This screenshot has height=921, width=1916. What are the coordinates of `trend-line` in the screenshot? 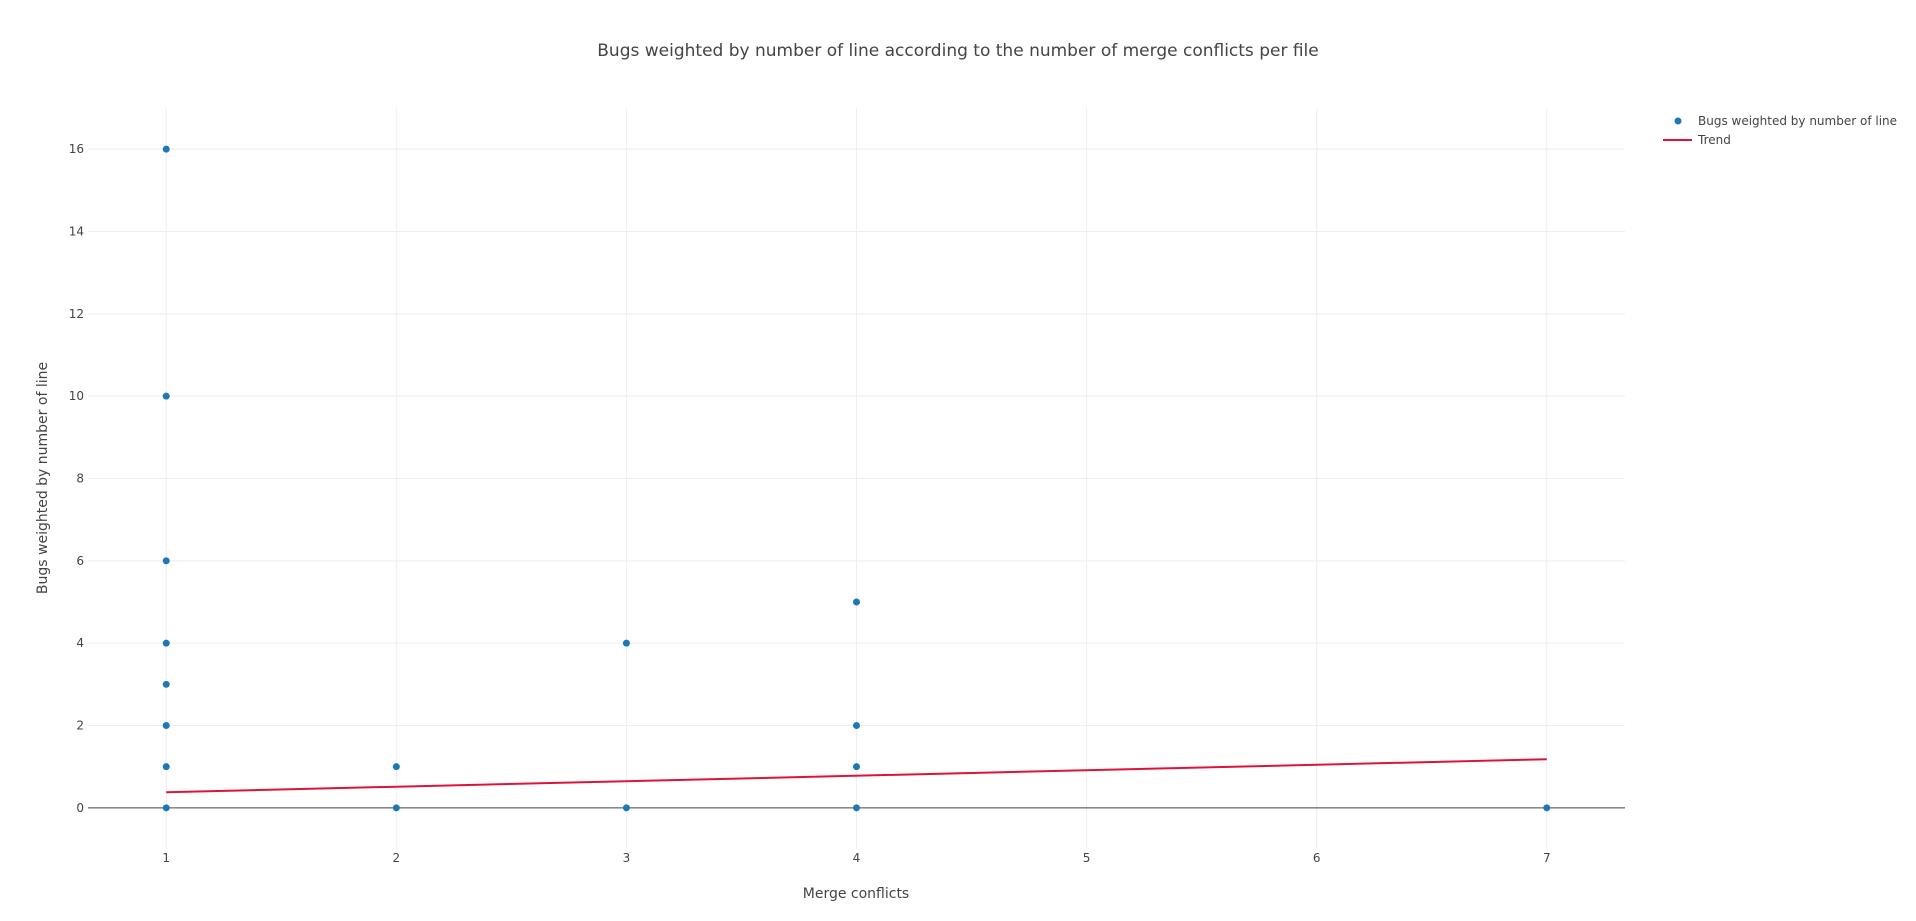 It's located at (856, 776).